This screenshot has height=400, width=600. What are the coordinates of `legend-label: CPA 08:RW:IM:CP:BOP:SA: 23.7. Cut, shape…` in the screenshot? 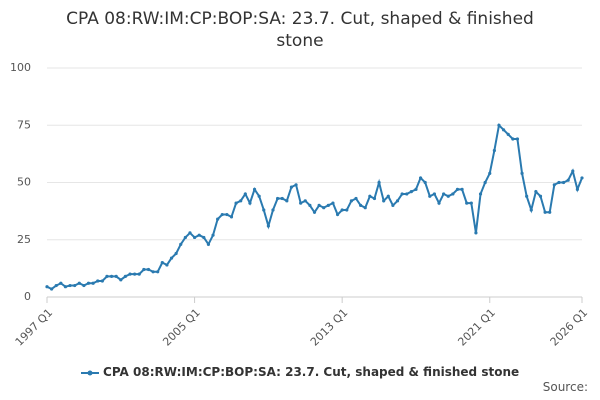 It's located at (311, 372).